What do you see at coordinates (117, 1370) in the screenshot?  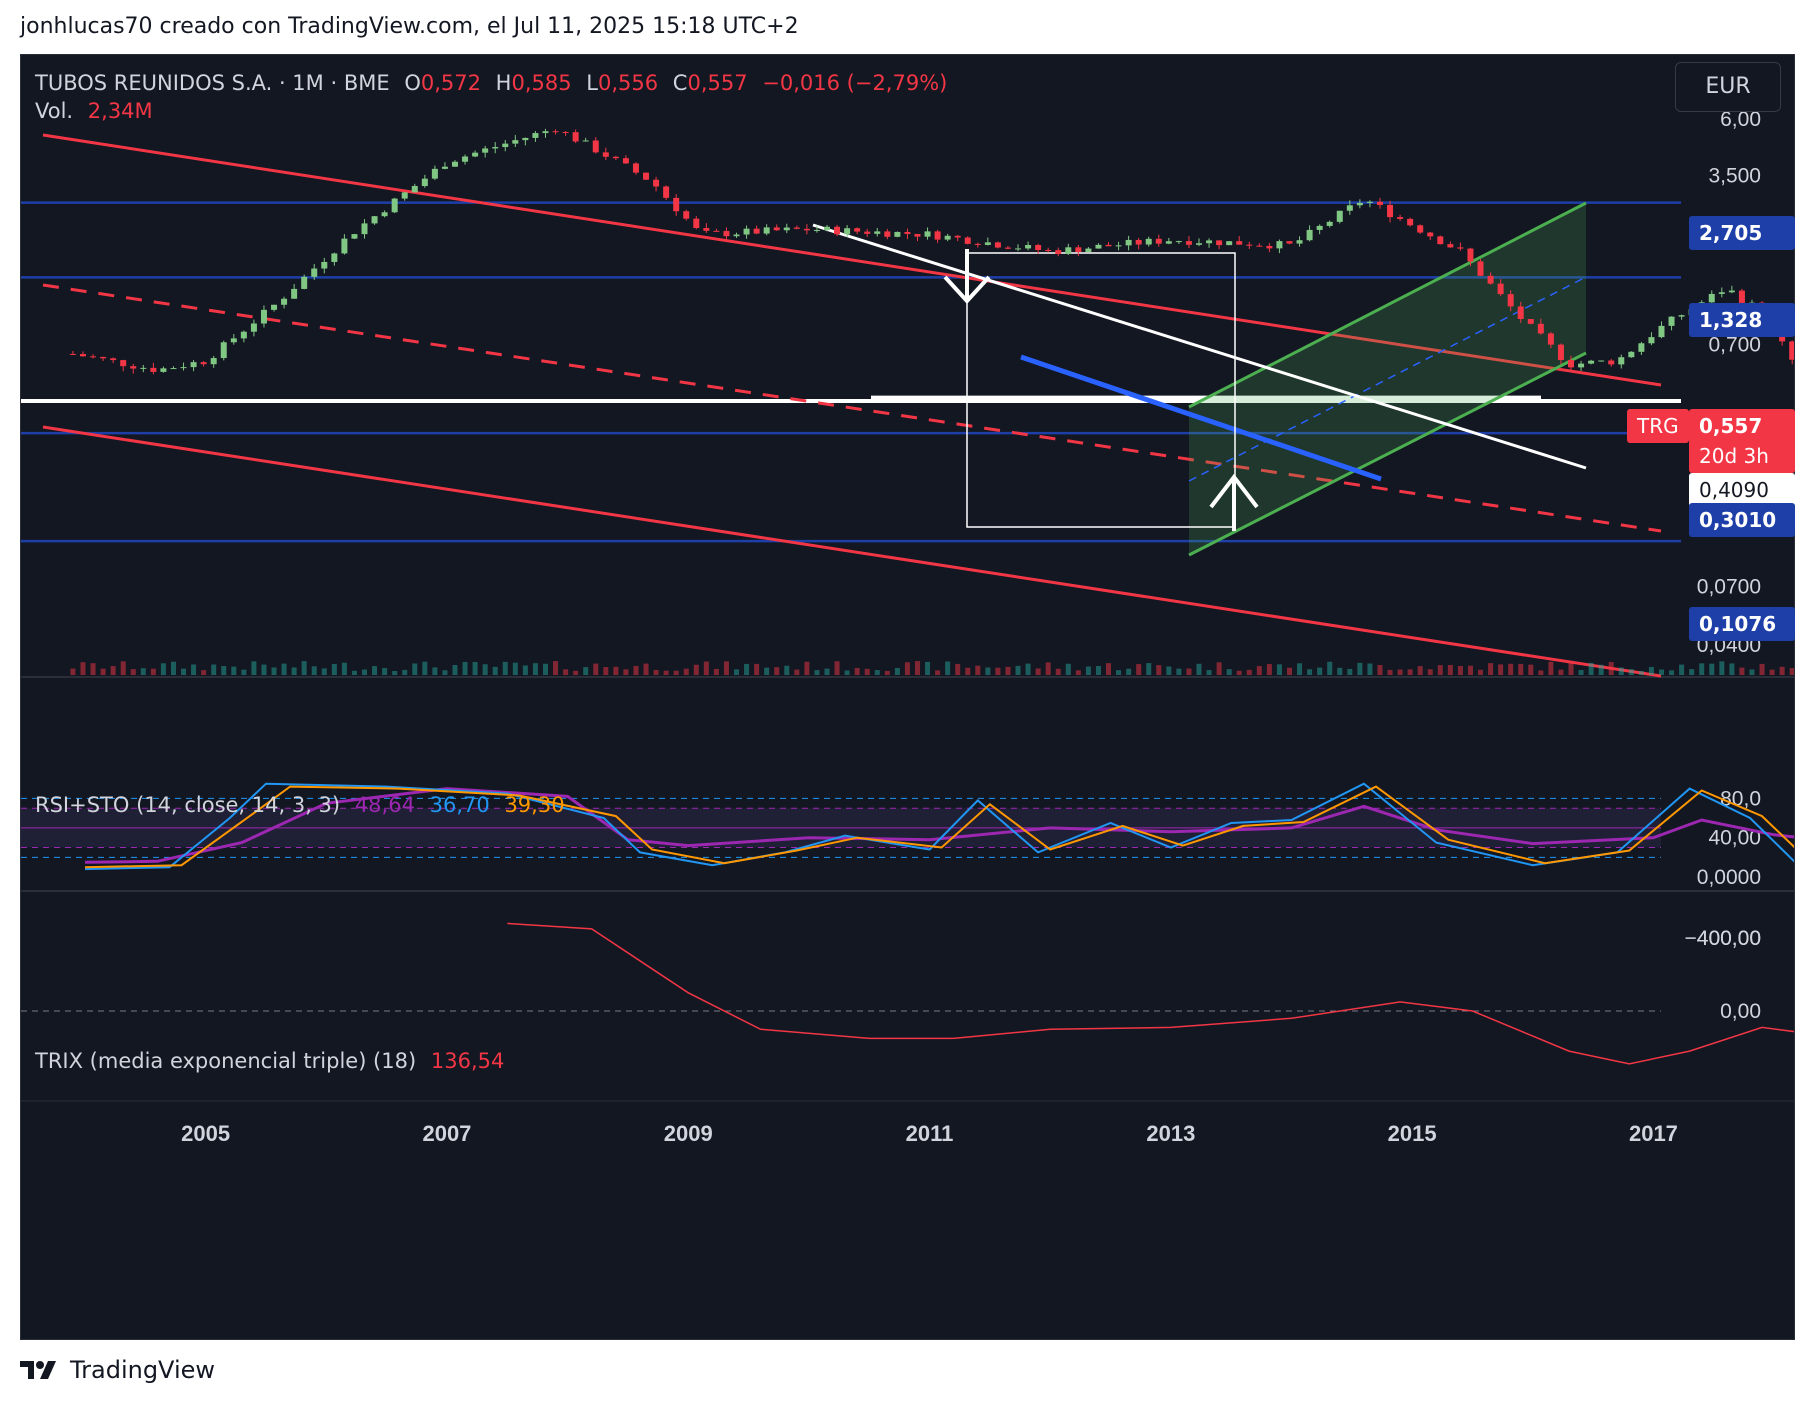 I see `tradingview-logo: TradingView` at bounding box center [117, 1370].